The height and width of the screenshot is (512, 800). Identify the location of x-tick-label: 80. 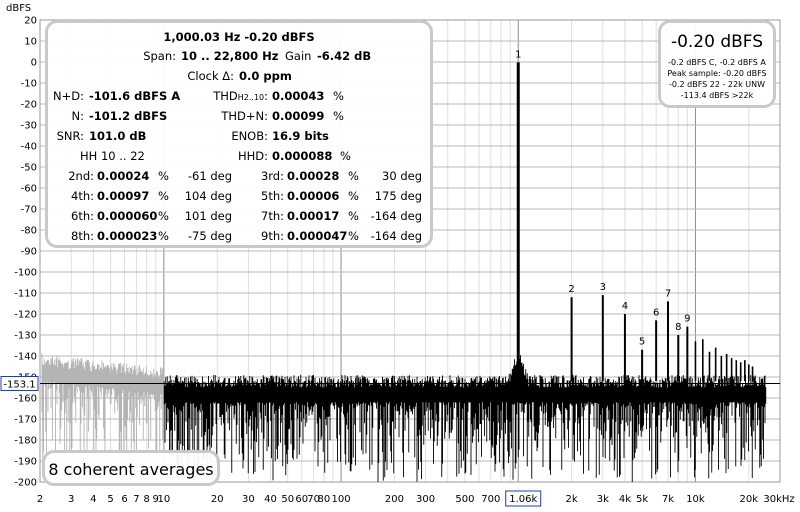
(324, 499).